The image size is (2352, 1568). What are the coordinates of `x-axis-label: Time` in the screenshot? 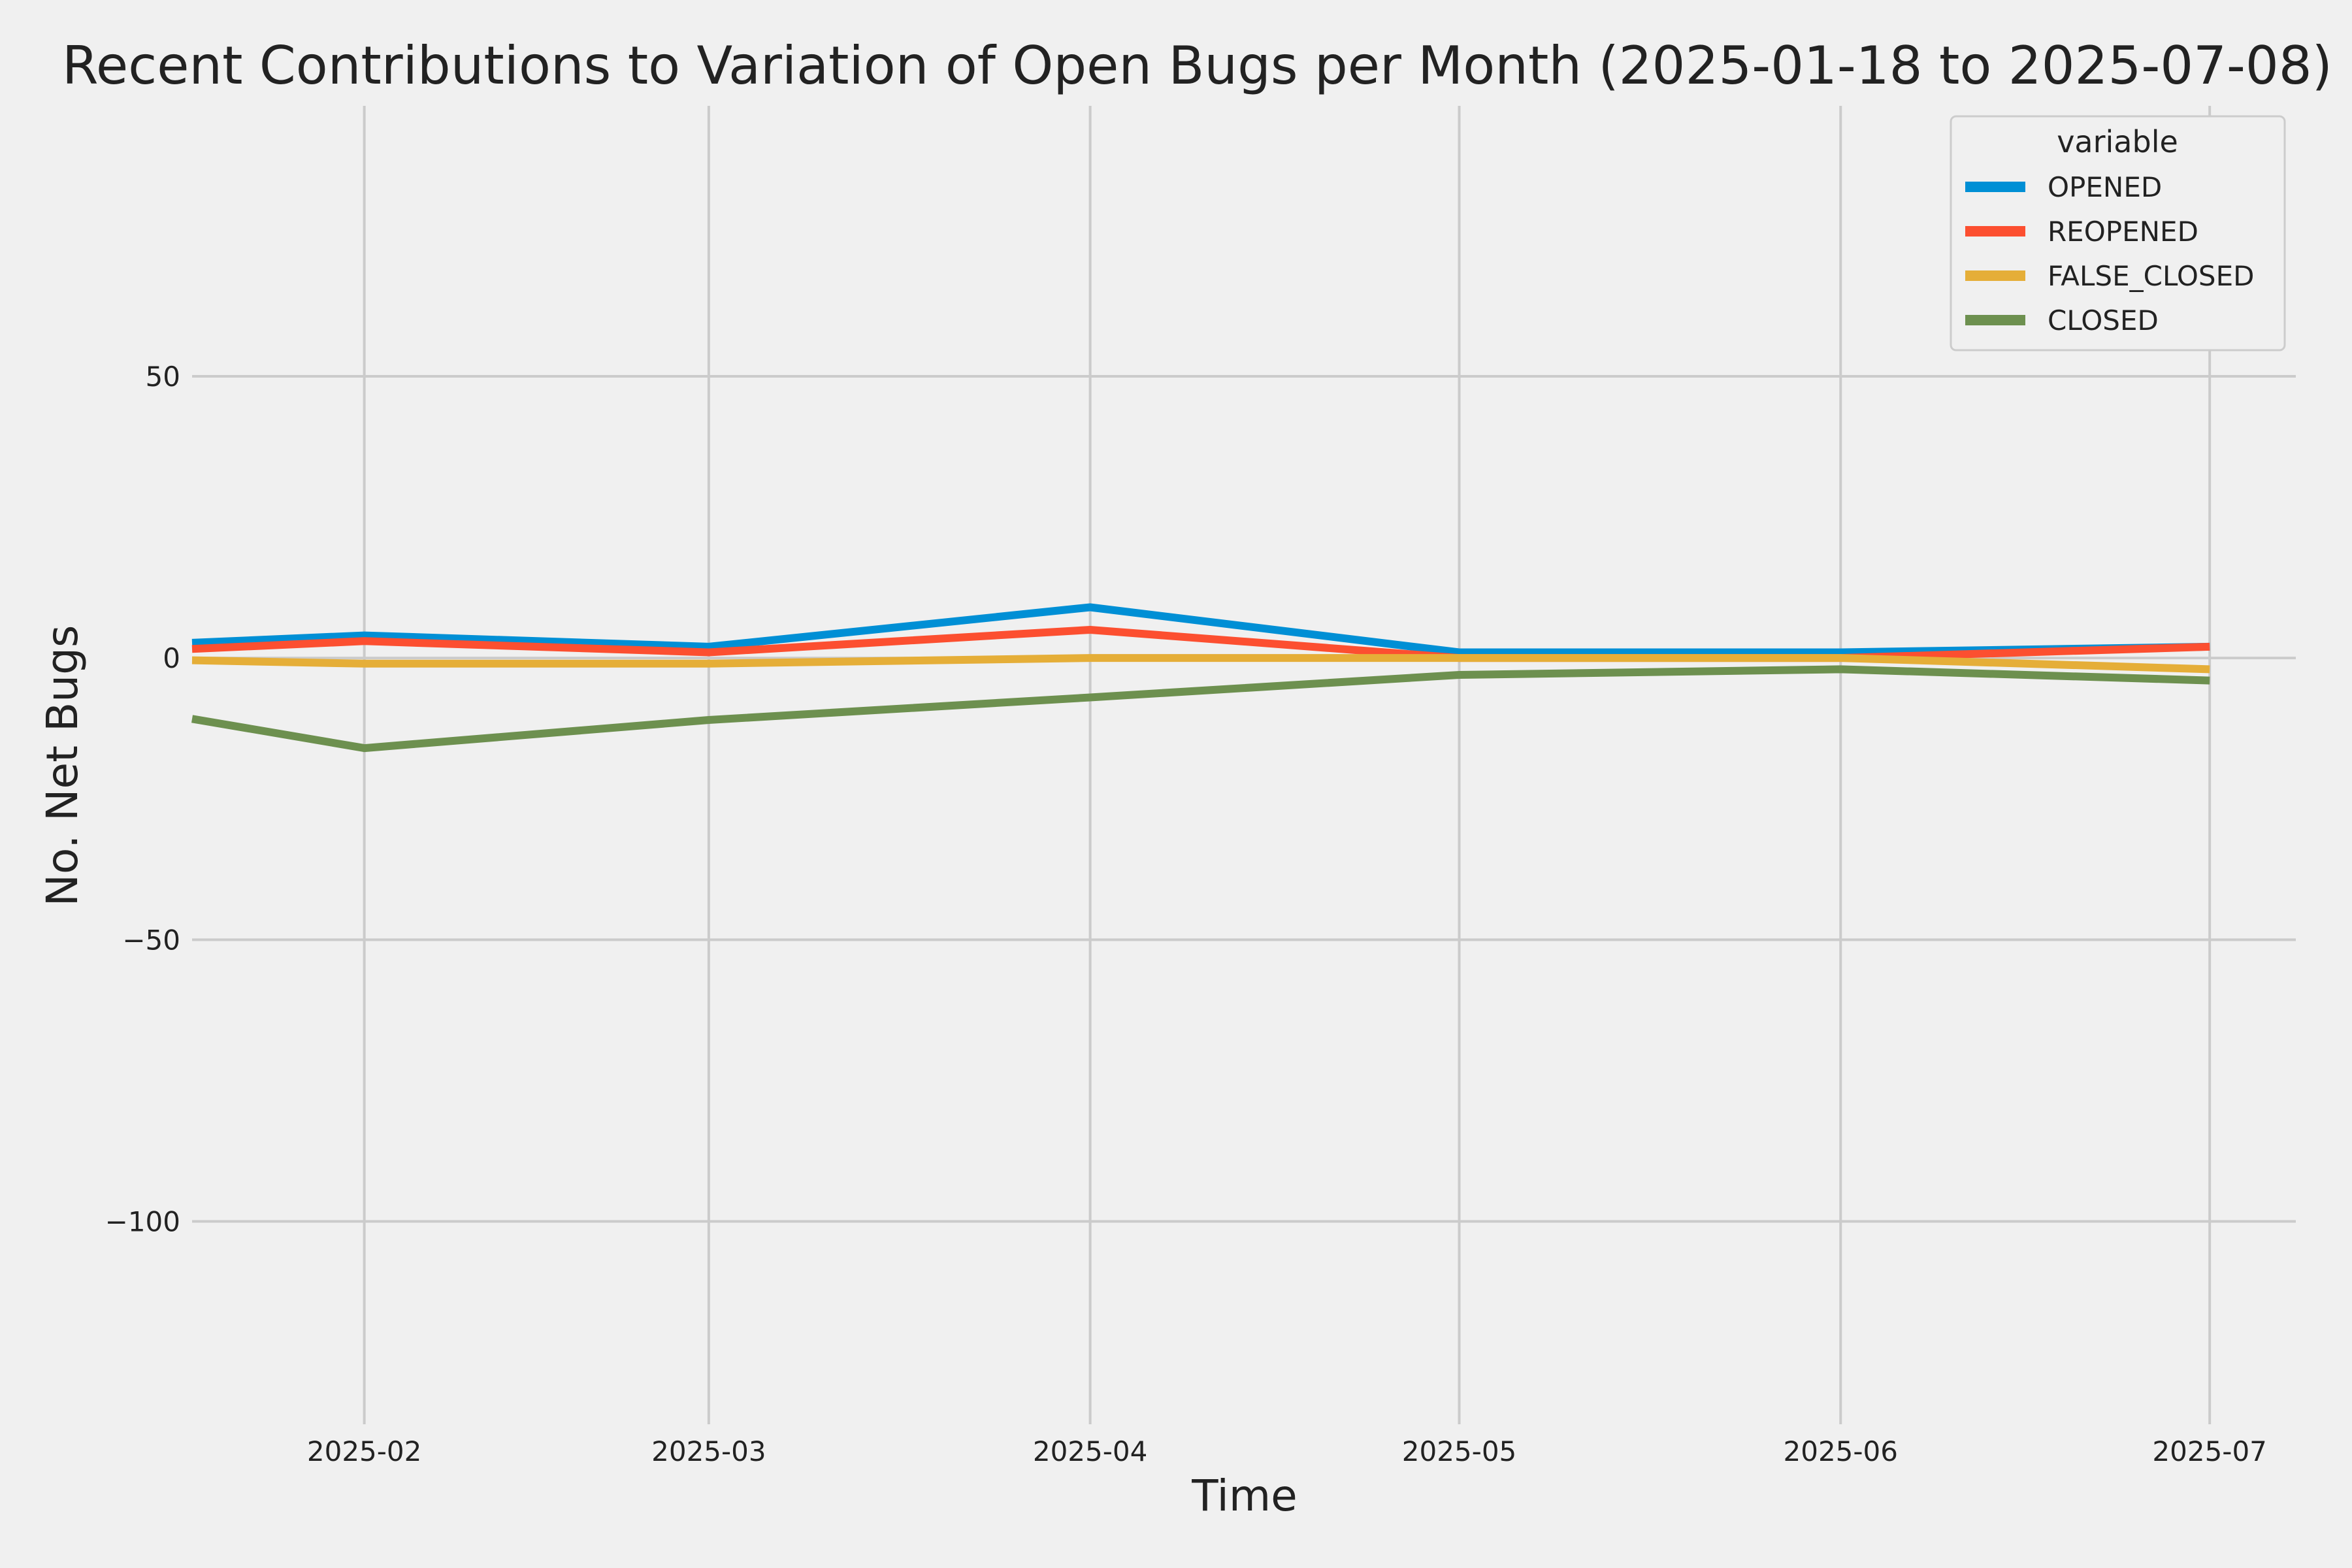 It's located at (1244, 1496).